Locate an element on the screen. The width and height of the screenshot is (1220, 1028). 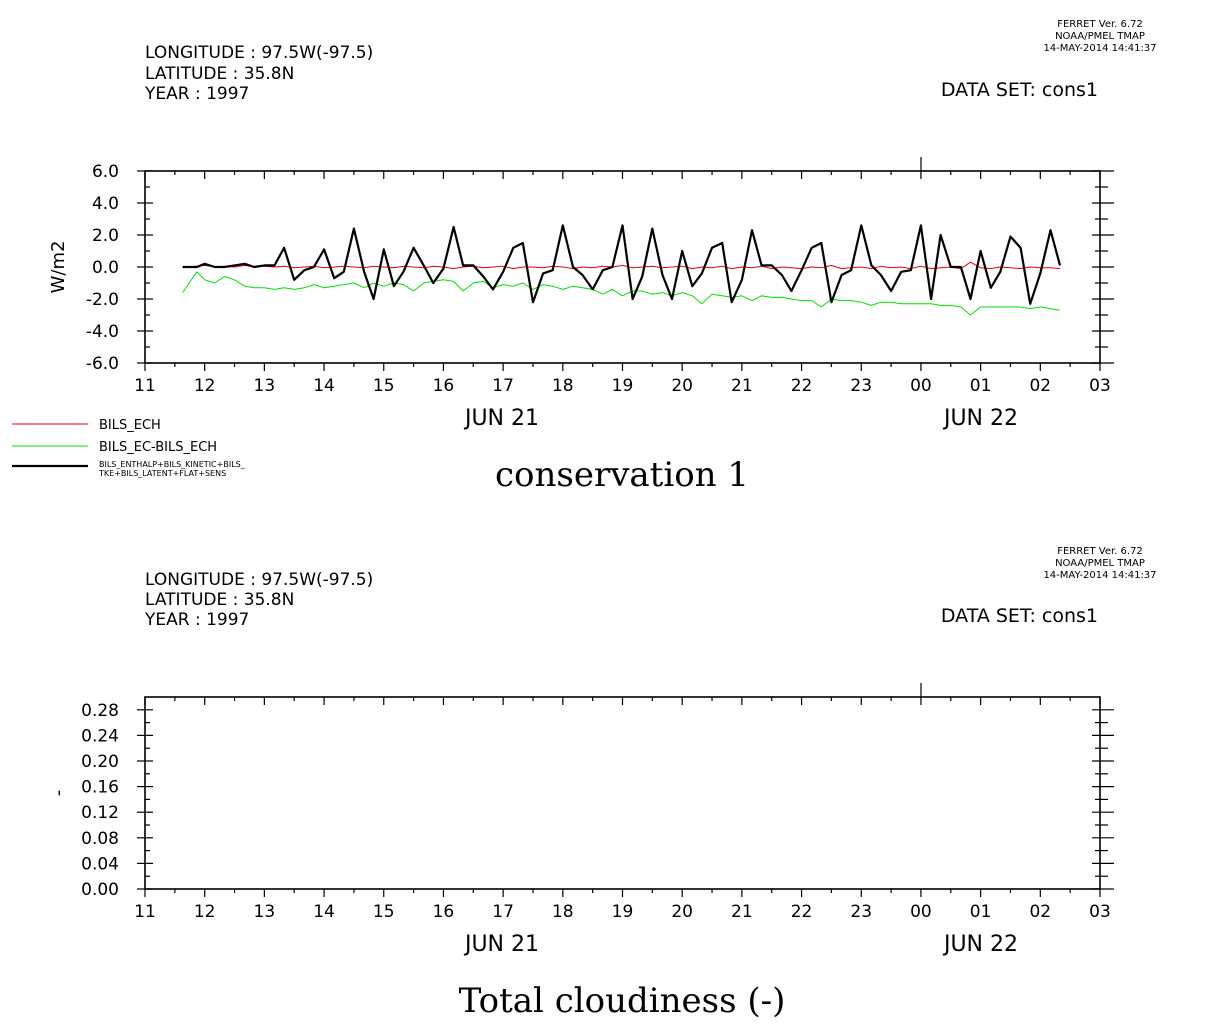
y-axis-label: W/m2 is located at coordinates (58, 267).